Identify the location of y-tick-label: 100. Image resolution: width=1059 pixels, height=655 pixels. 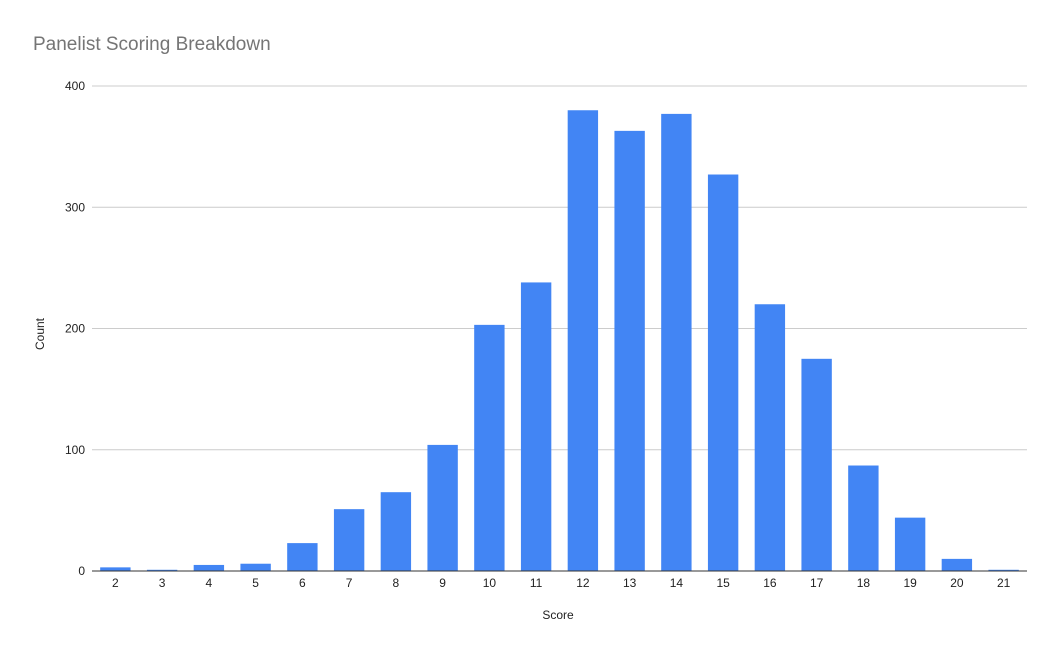
(75, 450).